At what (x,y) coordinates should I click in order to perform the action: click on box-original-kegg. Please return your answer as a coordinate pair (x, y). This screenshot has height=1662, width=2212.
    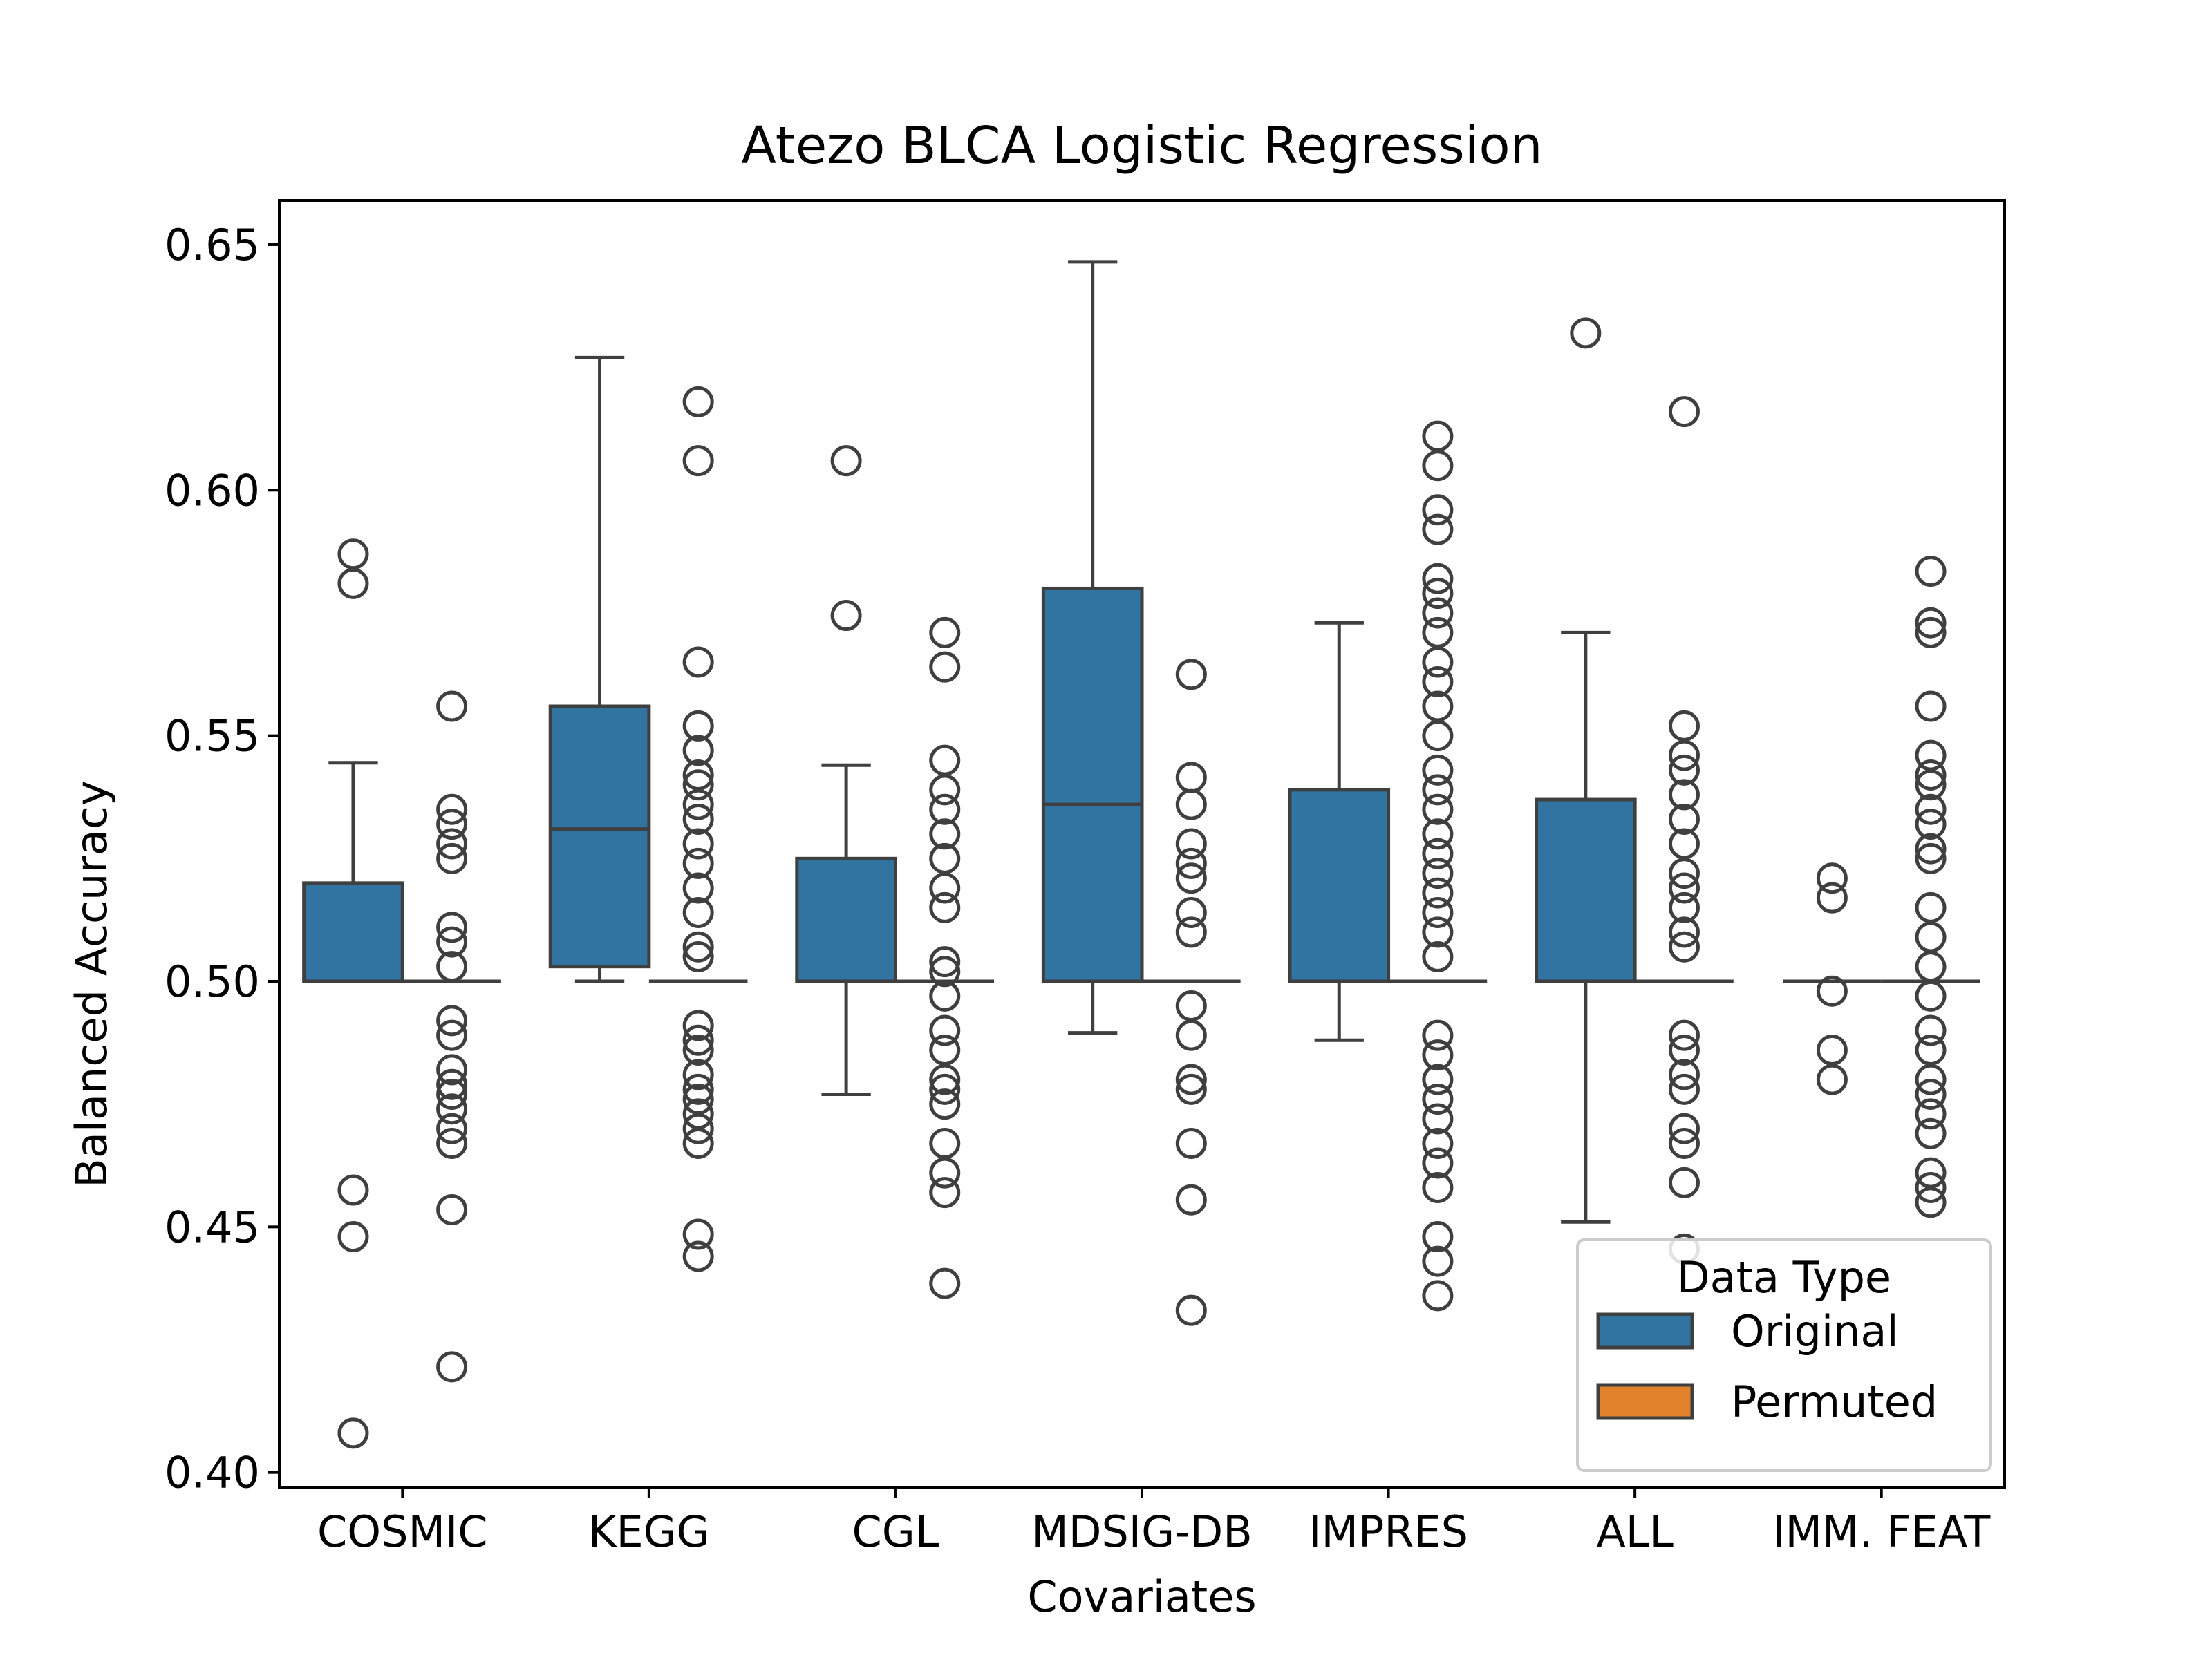
    Looking at the image, I should click on (599, 837).